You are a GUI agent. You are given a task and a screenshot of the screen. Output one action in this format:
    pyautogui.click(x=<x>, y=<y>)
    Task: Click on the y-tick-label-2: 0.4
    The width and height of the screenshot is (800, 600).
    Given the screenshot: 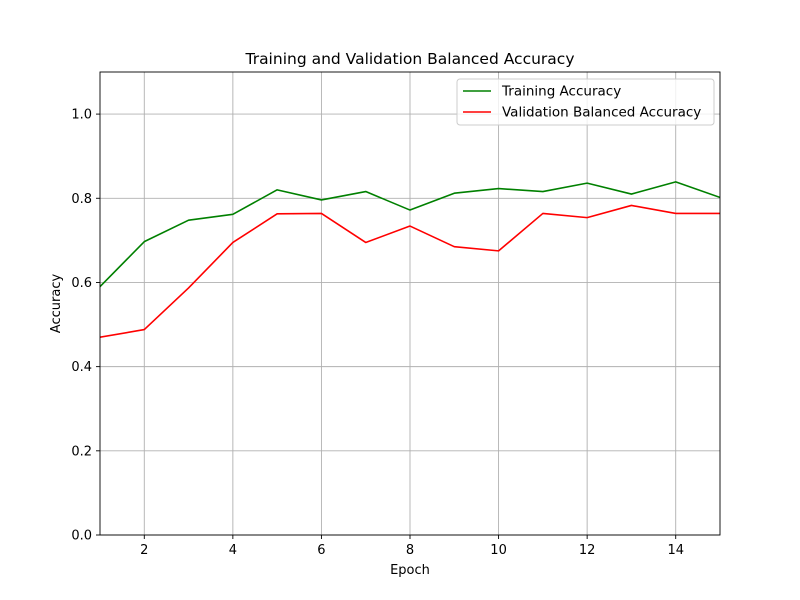 What is the action you would take?
    pyautogui.click(x=81, y=367)
    